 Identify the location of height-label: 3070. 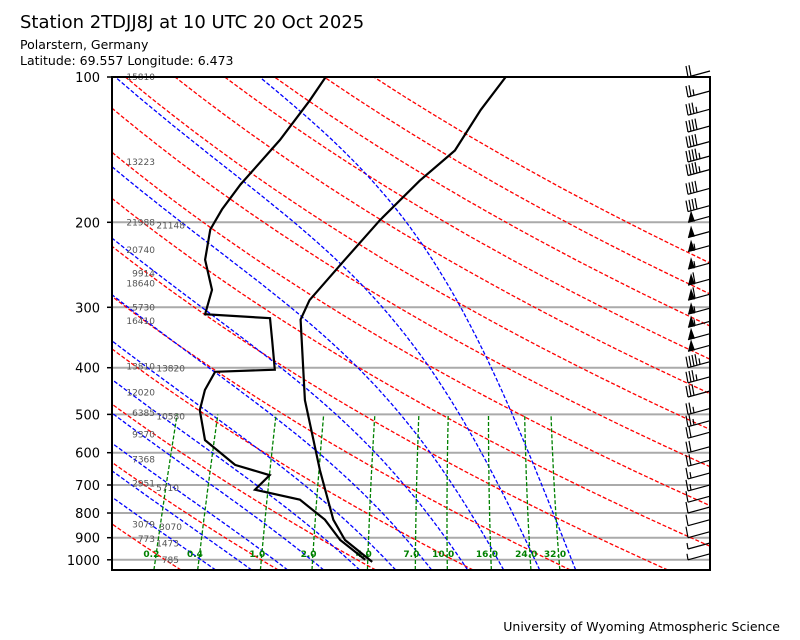
(170, 528).